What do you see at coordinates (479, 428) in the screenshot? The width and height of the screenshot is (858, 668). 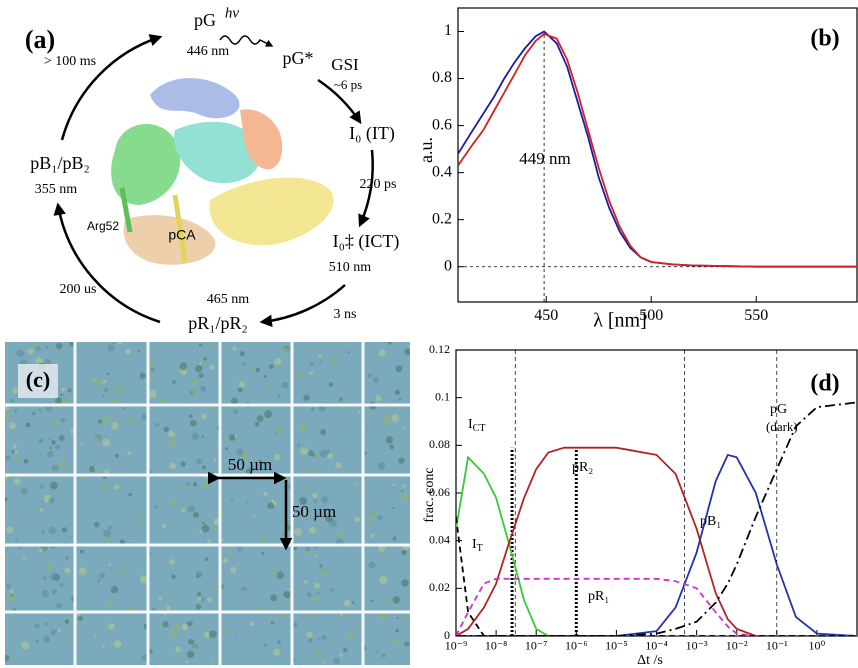 I see `series-label-sub: CT` at bounding box center [479, 428].